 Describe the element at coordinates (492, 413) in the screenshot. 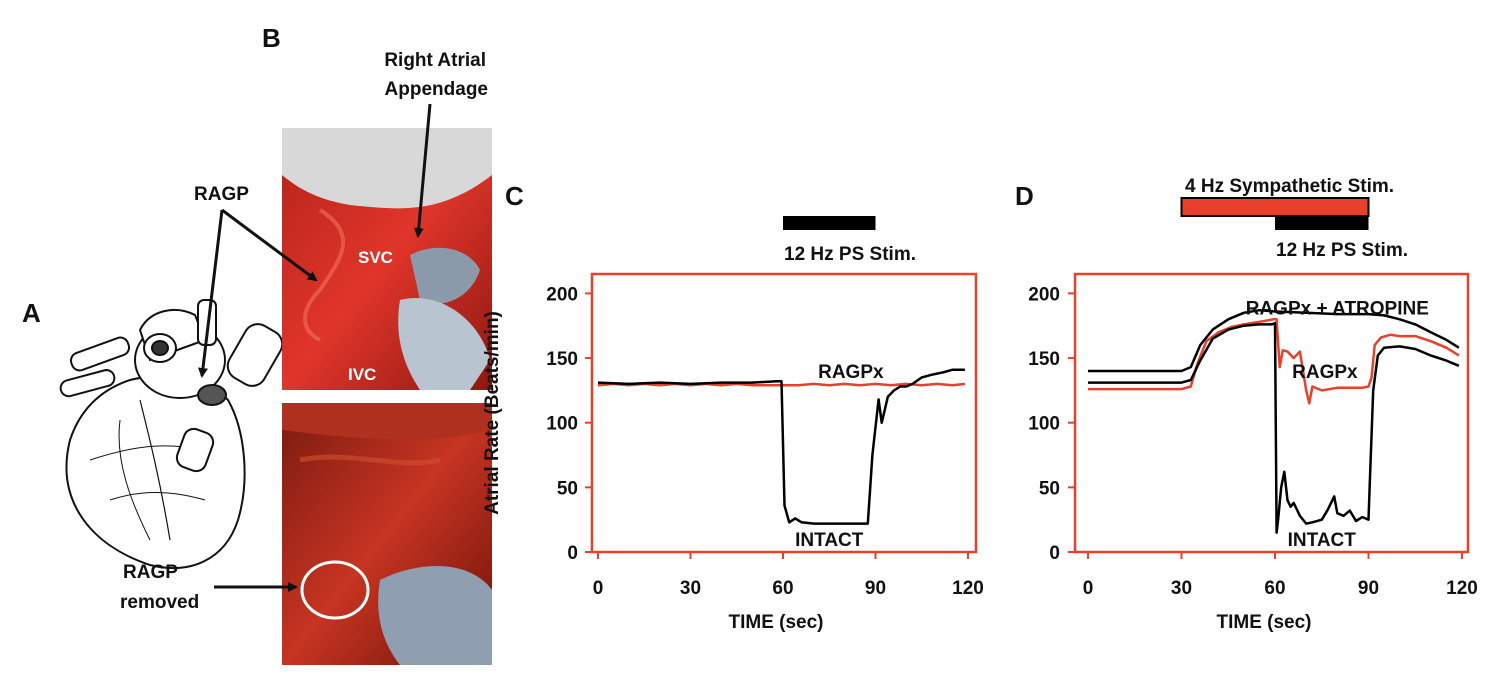

I see `y-axis-title: Atrial Rate (Beats/min)` at that location.